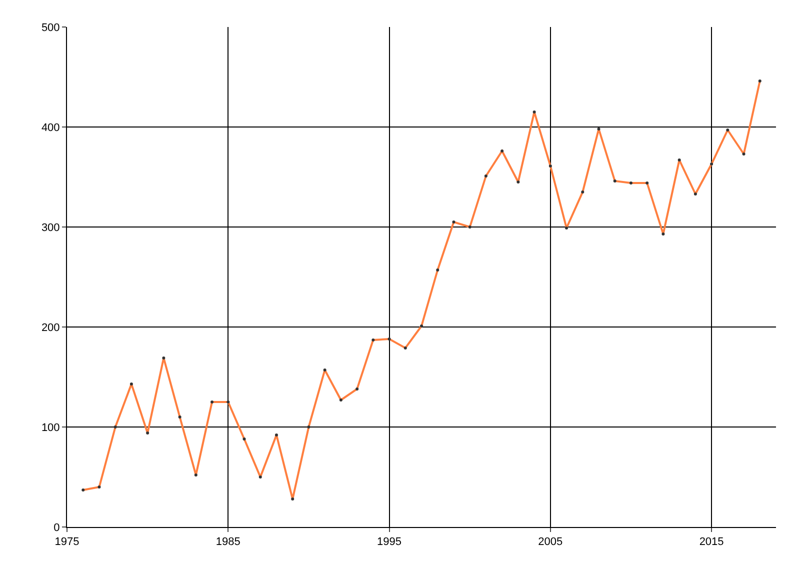 Image resolution: width=800 pixels, height=576 pixels. Describe the element at coordinates (550, 542) in the screenshot. I see `x-tick-label: 2005` at that location.